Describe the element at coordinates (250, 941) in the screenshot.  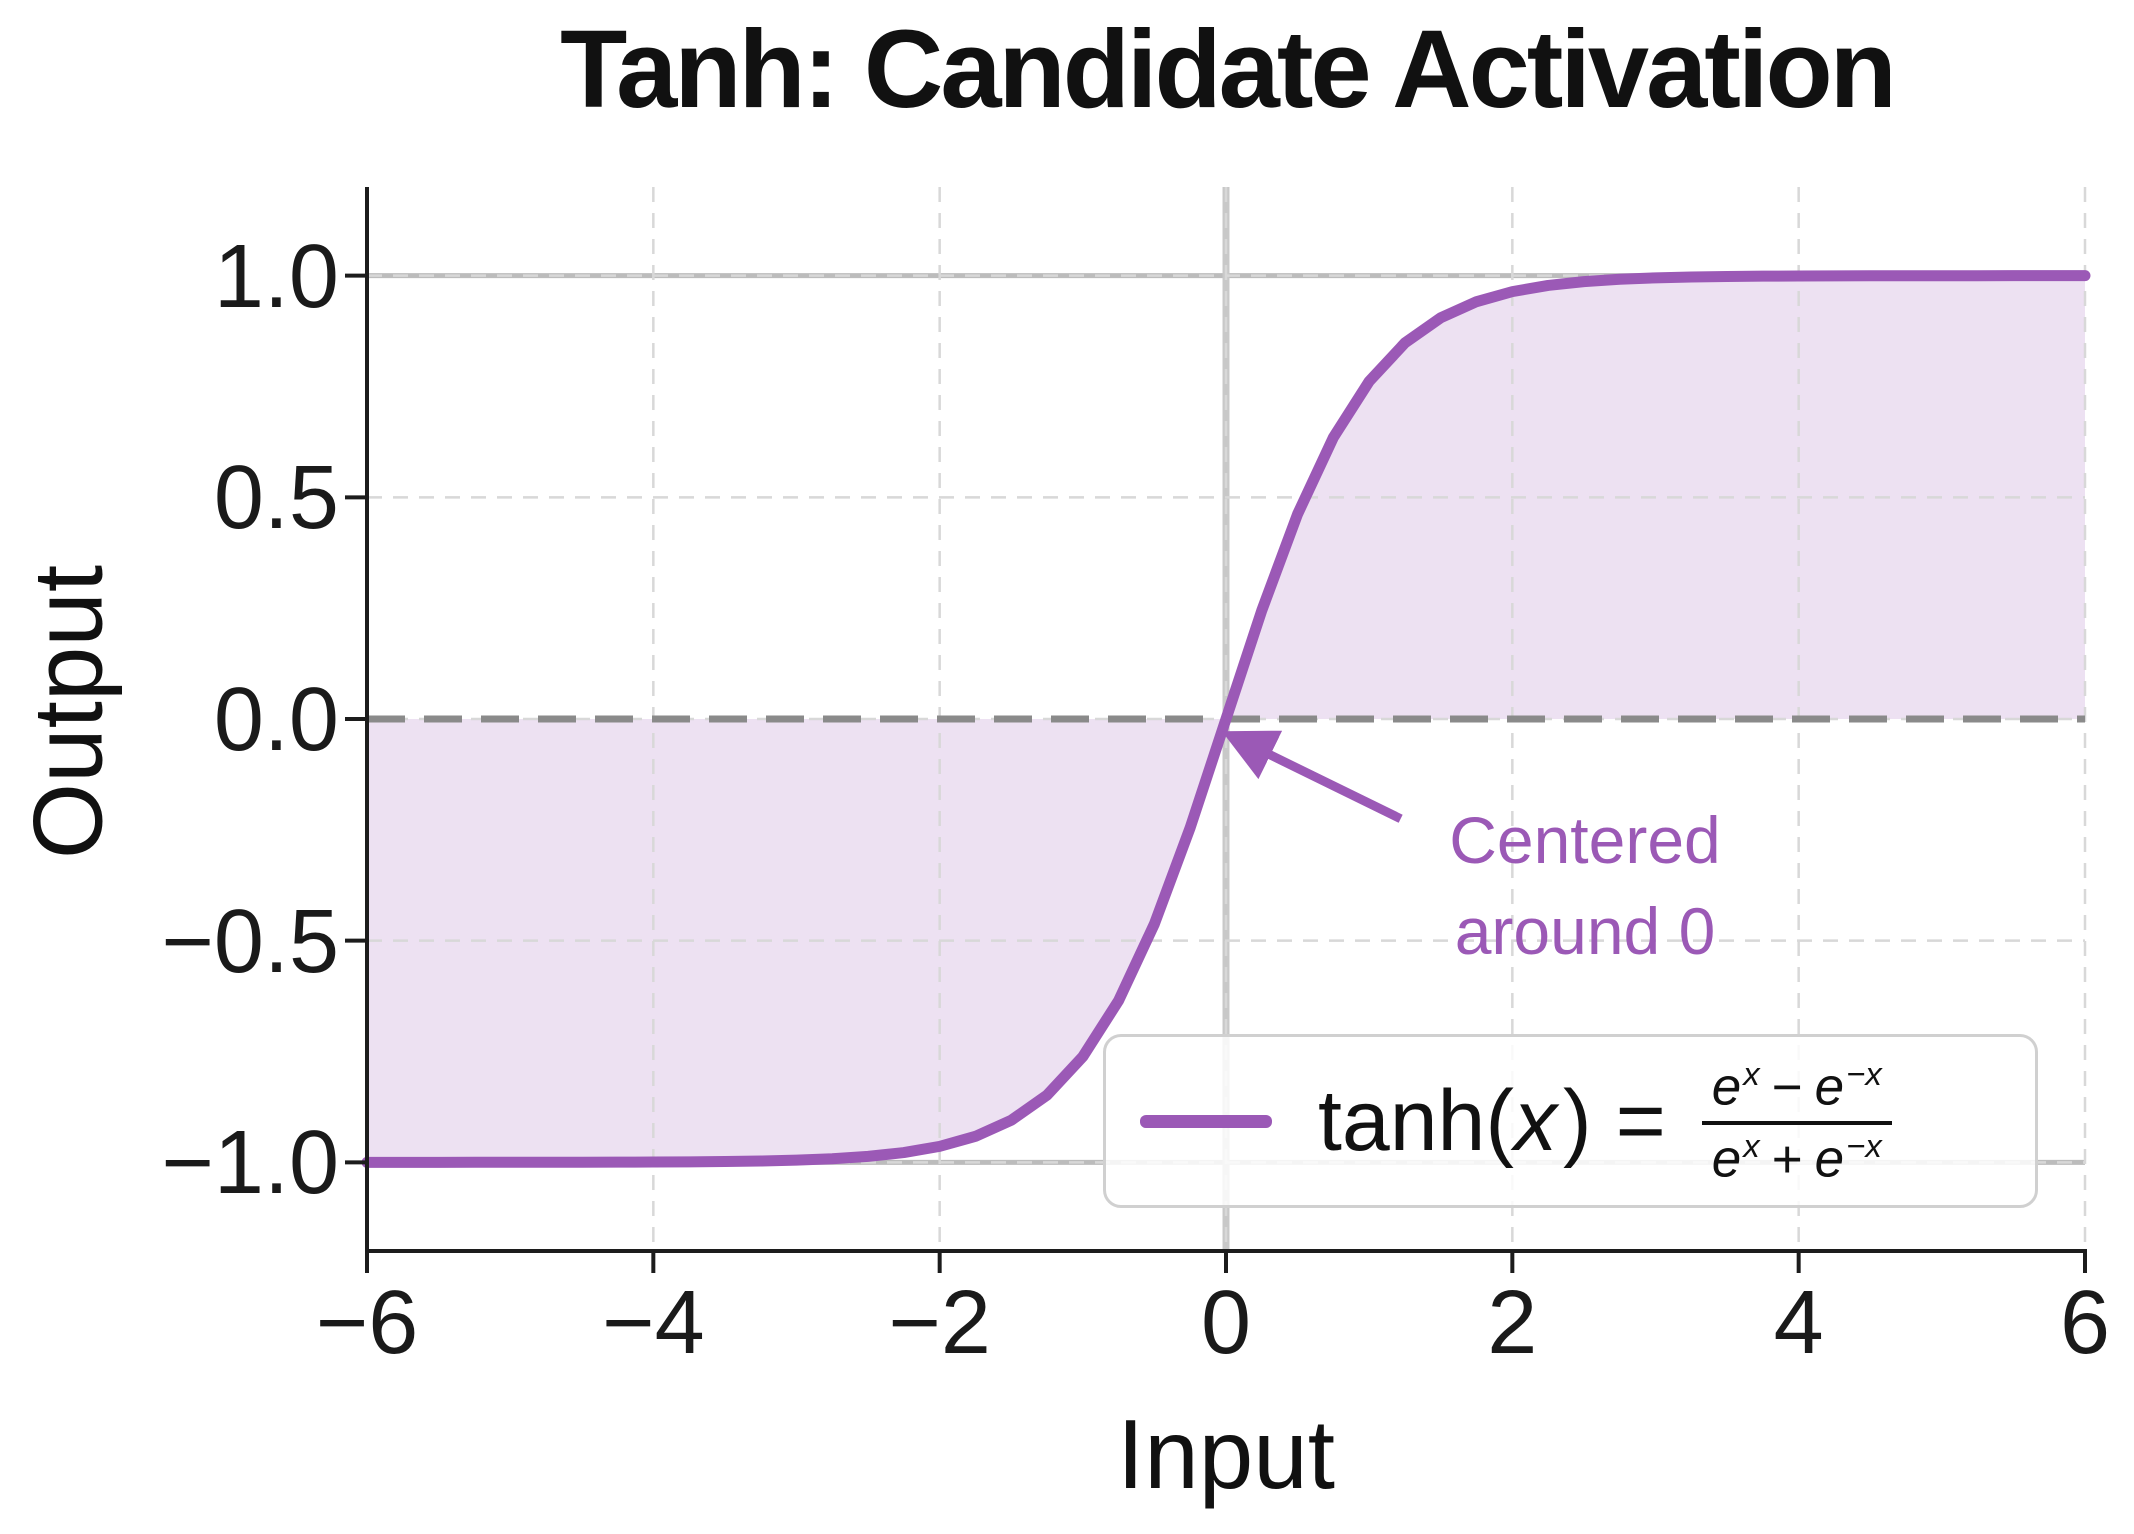
I see `y-tick-label: −0.5` at that location.